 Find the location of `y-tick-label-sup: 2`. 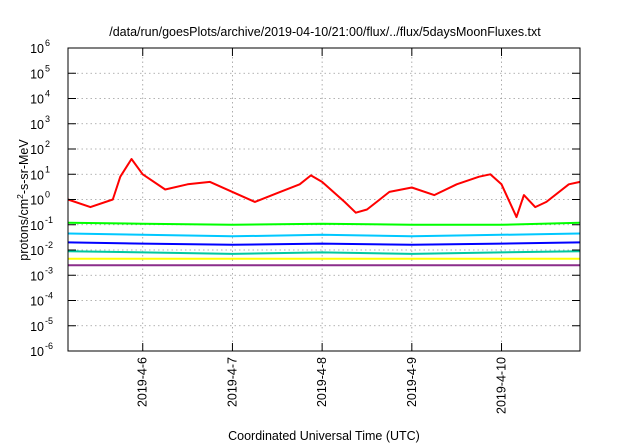

y-tick-label-sup: 2 is located at coordinates (47, 144).